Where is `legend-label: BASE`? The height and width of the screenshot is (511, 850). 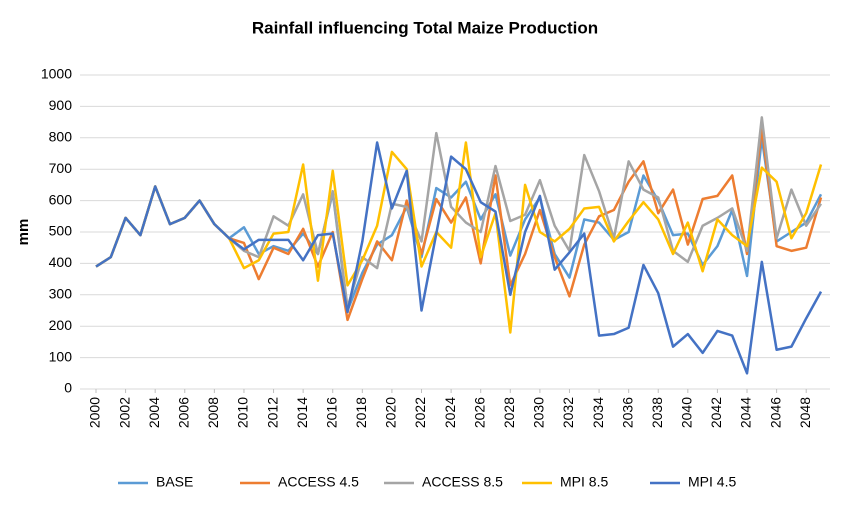
legend-label: BASE is located at coordinates (174, 482).